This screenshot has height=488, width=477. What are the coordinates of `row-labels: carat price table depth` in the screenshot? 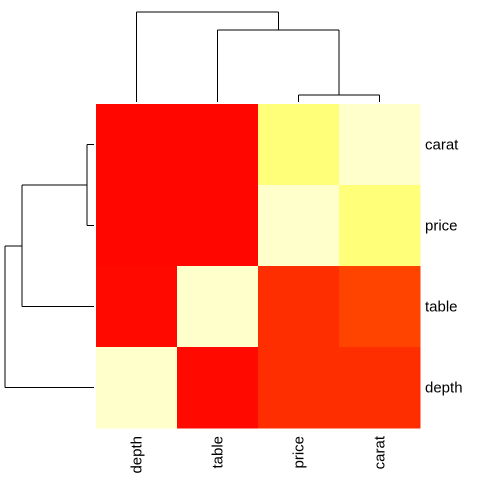 It's located at (444, 267).